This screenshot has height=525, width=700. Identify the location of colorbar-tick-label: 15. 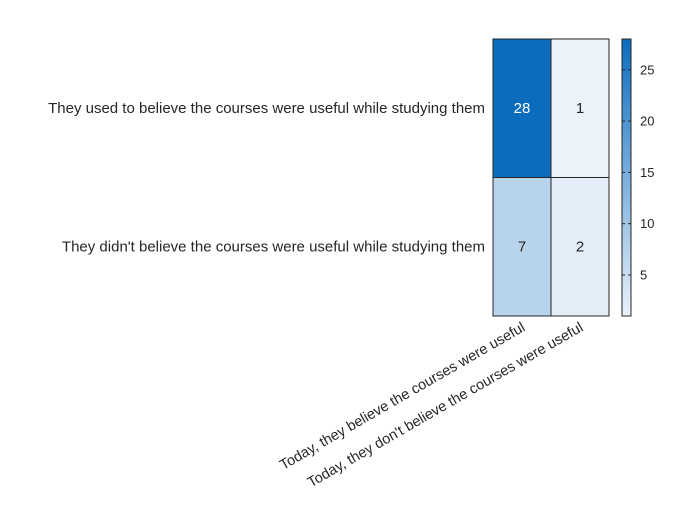
(647, 172).